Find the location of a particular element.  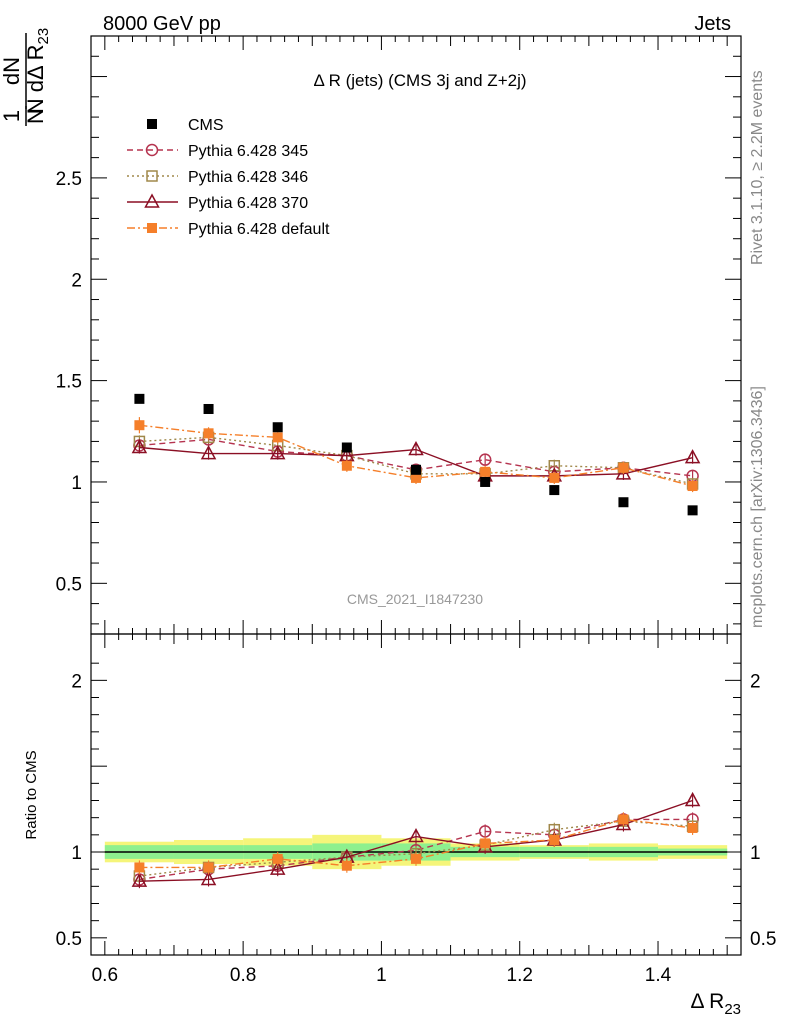

series-line-p345 is located at coordinates (416, 457).